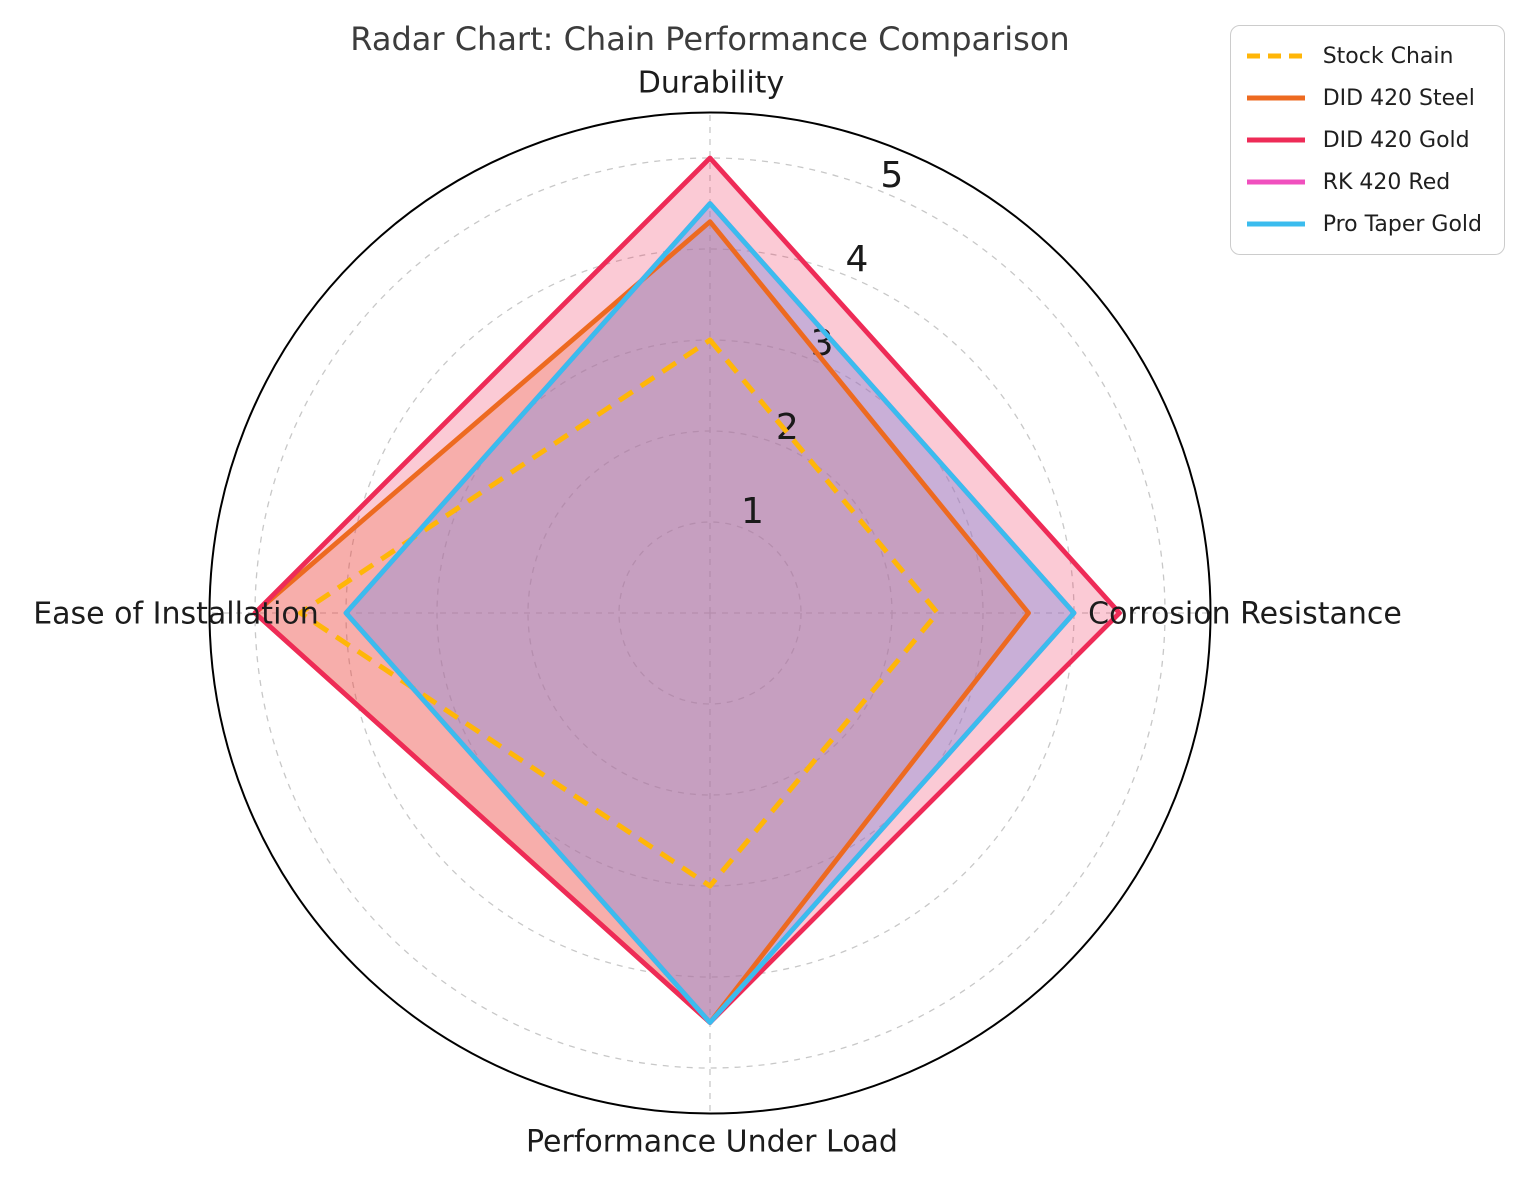 The image size is (1519, 1186). I want to click on axis-label-durability: Durability, so click(711, 83).